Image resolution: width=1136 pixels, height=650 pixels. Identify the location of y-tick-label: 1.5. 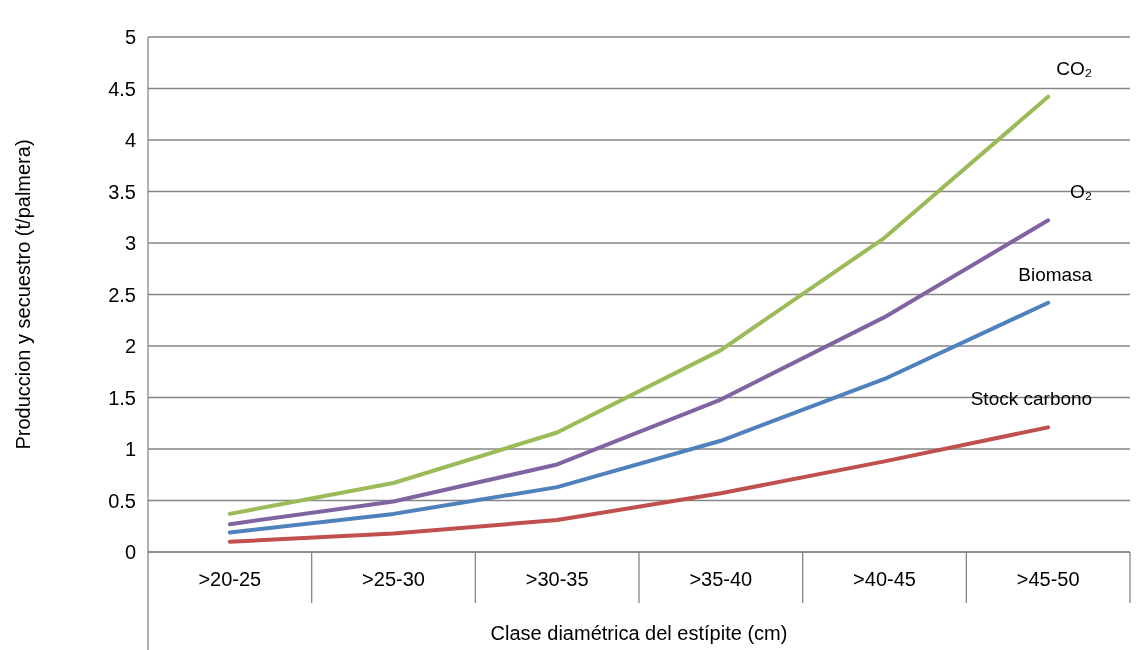
(122, 397).